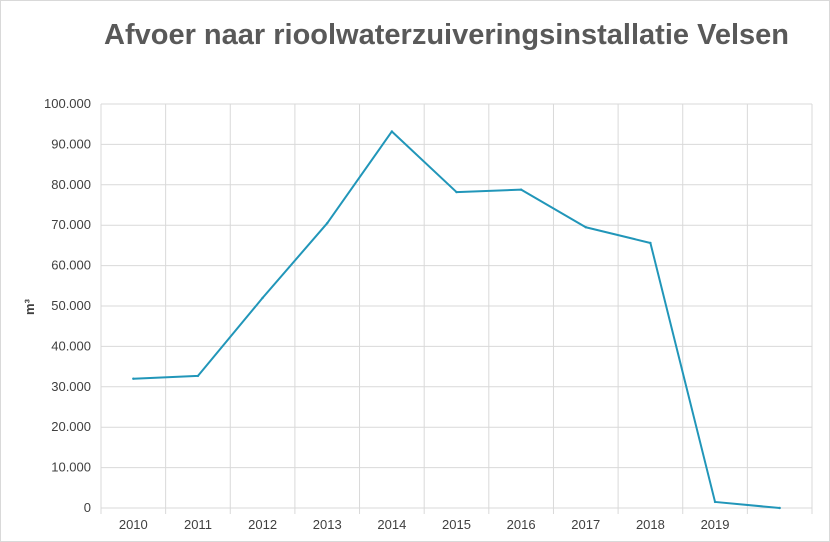  Describe the element at coordinates (262, 524) in the screenshot. I see `x-tick-label: 2012` at that location.